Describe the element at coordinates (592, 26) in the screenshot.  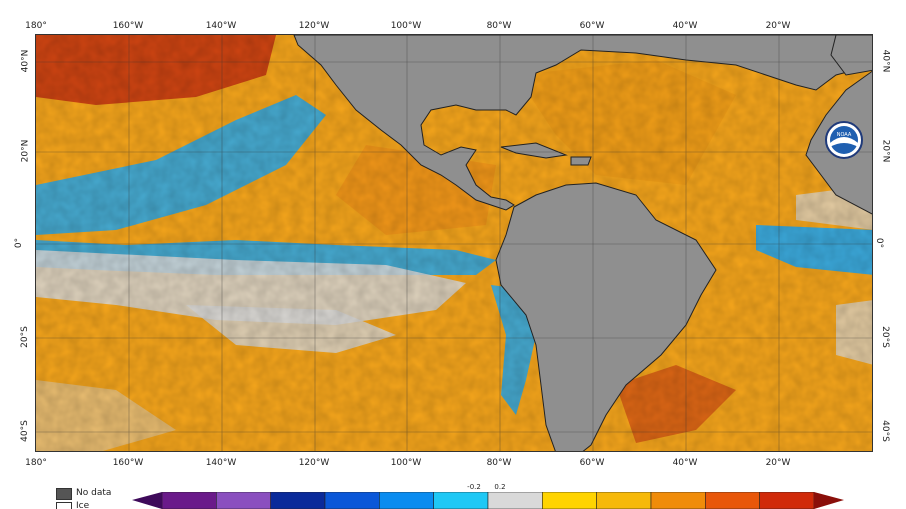
I see `lon-label-top-60w: 60°W` at that location.